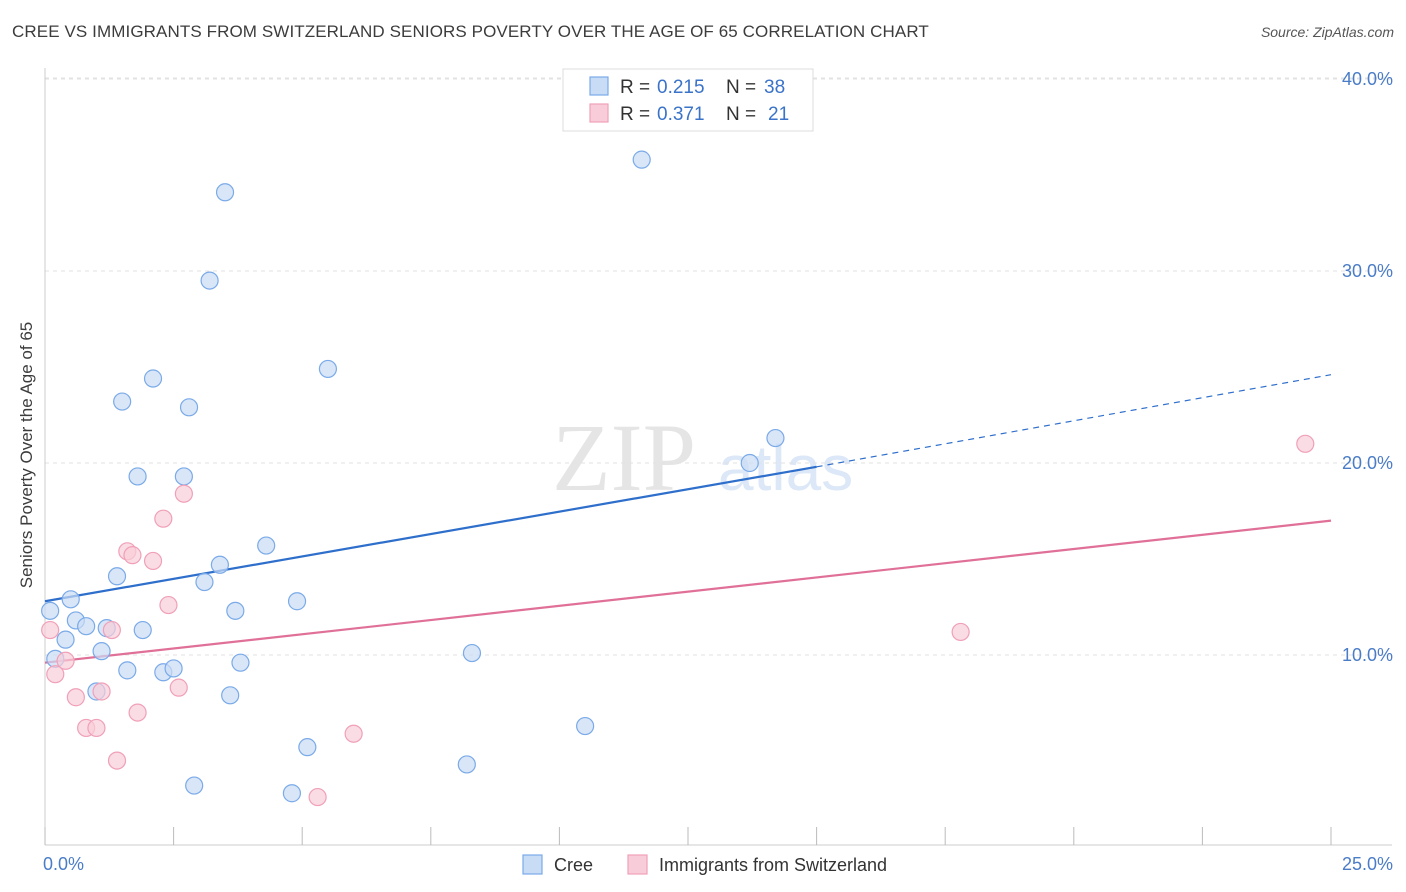 This screenshot has height=892, width=1406. I want to click on series-legend: Cree Immigrants from Switzerland, so click(704, 864).